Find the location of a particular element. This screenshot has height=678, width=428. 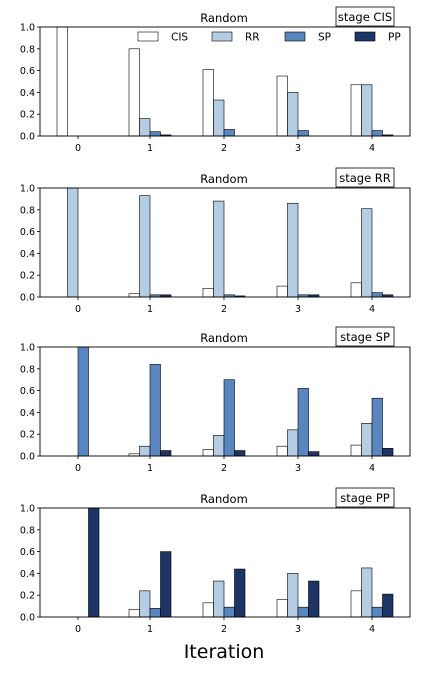

stage-label-text: stage RR is located at coordinates (365, 178).